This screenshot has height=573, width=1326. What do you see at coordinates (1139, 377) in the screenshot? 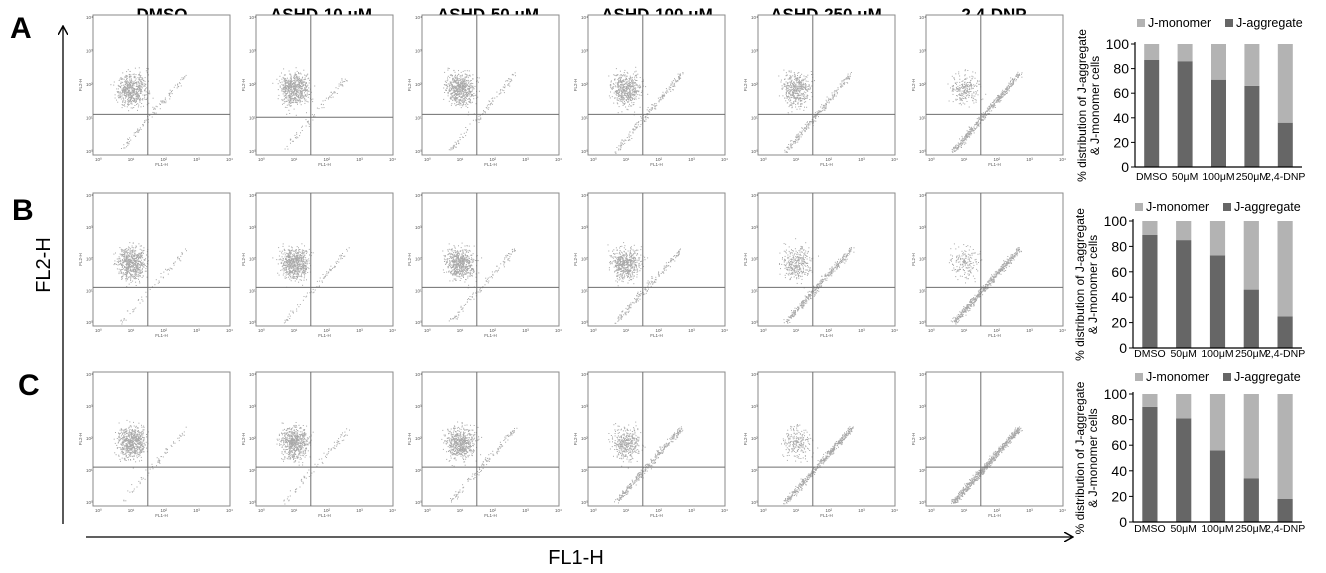
I see `legend-swatch-j-monomer` at bounding box center [1139, 377].